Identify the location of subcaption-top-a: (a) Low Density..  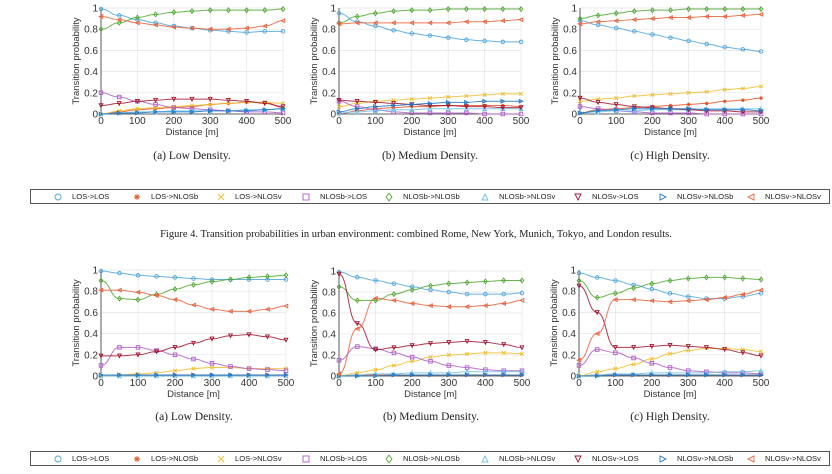
(192, 156).